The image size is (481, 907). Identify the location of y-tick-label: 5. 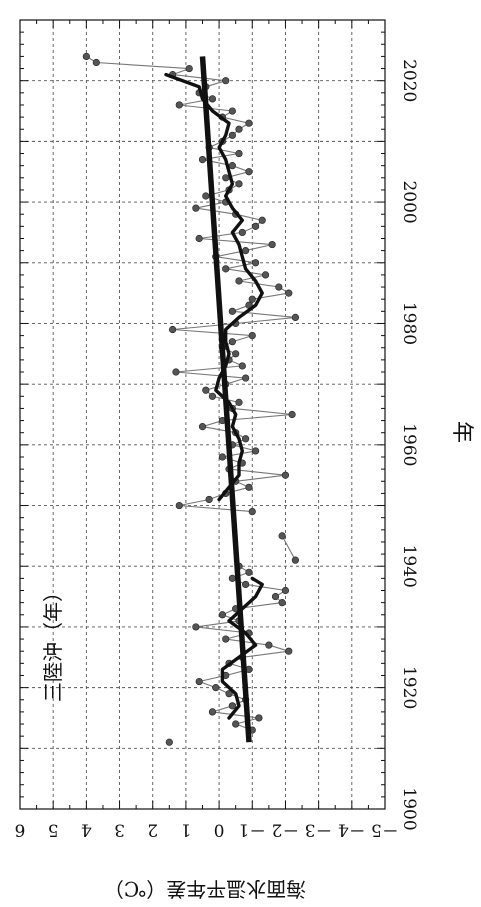
(53, 830).